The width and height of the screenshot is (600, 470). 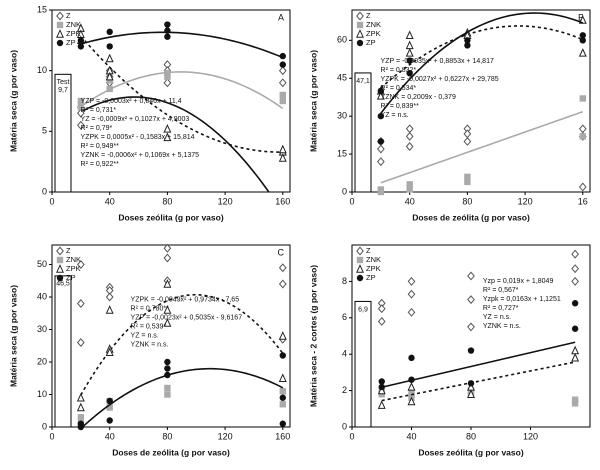 I want to click on equation: YZNK = n.s., so click(x=150, y=344).